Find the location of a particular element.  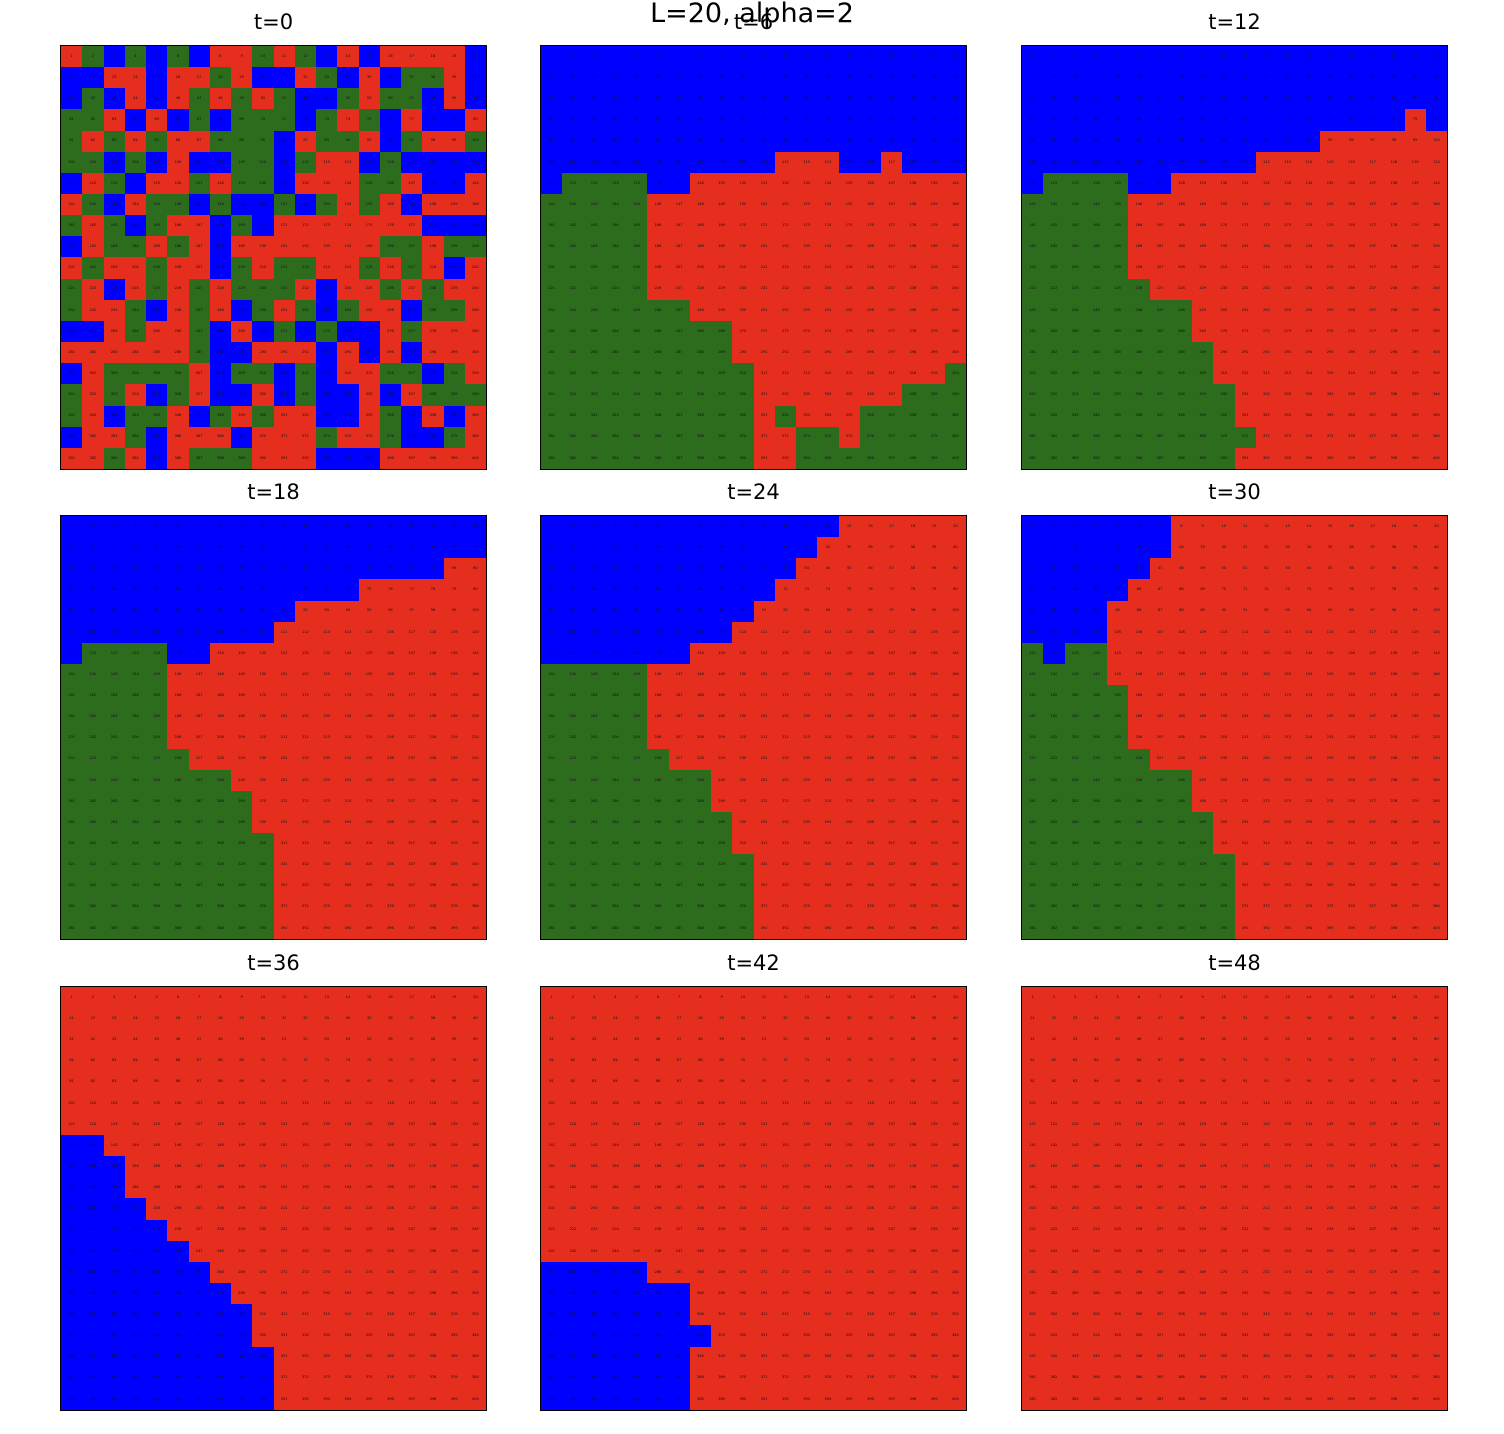

heatmap-cell: 326 is located at coordinates (178, 1336).